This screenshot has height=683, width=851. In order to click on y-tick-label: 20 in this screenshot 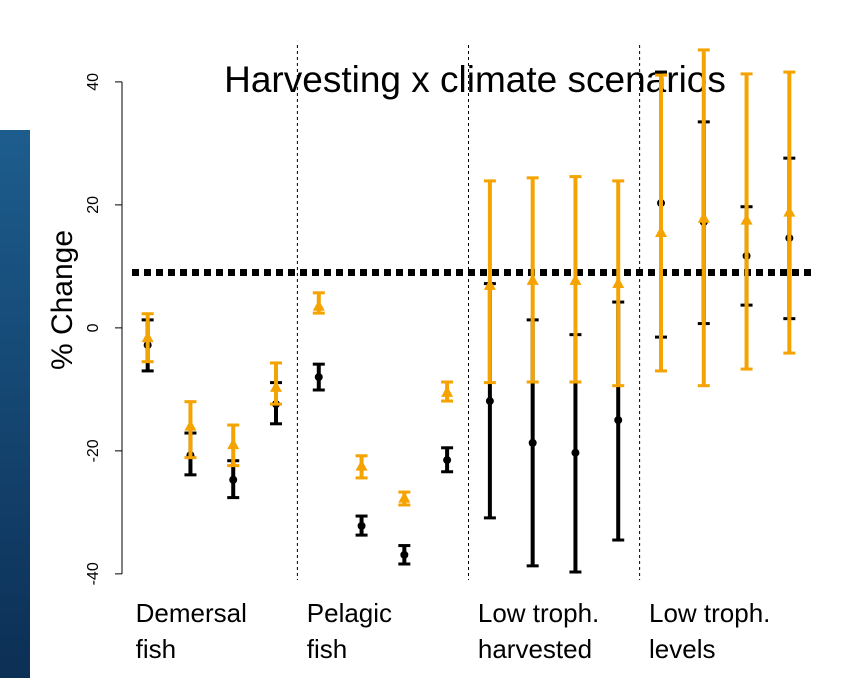, I will do `click(93, 205)`.